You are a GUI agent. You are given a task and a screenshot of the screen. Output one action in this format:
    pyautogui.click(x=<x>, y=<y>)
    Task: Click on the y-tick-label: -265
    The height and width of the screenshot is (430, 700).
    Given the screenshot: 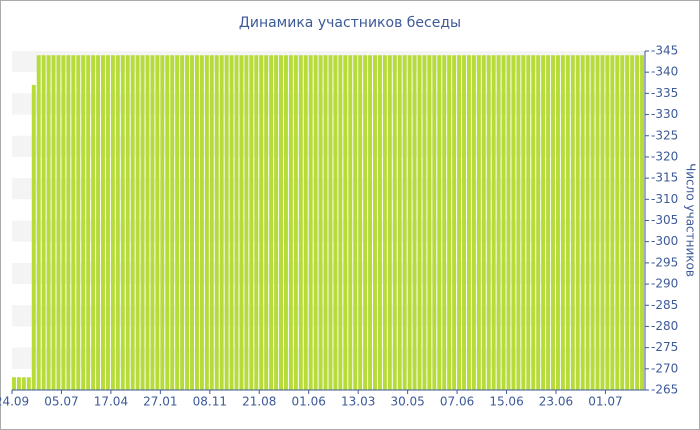 What is the action you would take?
    pyautogui.click(x=664, y=390)
    